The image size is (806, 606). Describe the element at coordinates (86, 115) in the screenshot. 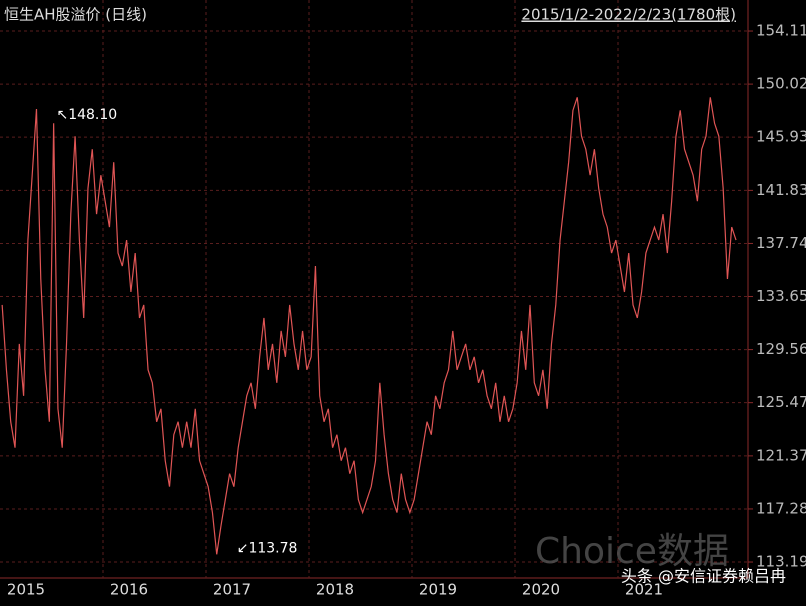

I see `annotation: ↖148.10` at that location.